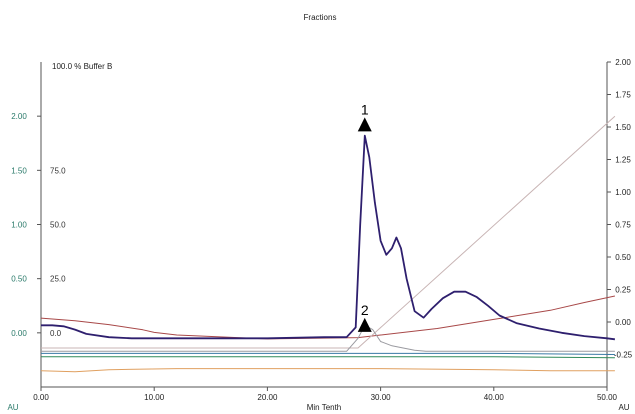  Describe the element at coordinates (320, 17) in the screenshot. I see `chart-title: Fractions` at that location.